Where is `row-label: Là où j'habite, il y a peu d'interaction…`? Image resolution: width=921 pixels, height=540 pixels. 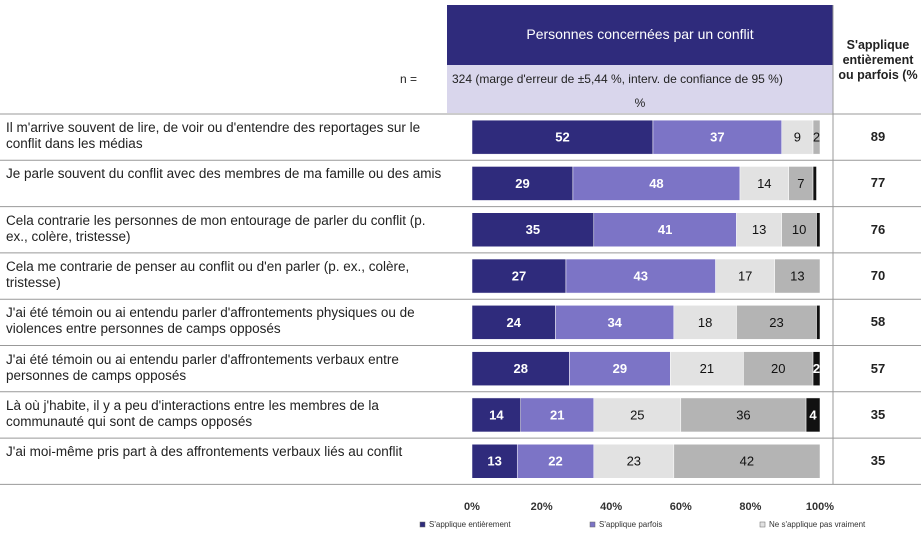 row-label: Là où j'habite, il y a peu d'interaction… is located at coordinates (192, 413).